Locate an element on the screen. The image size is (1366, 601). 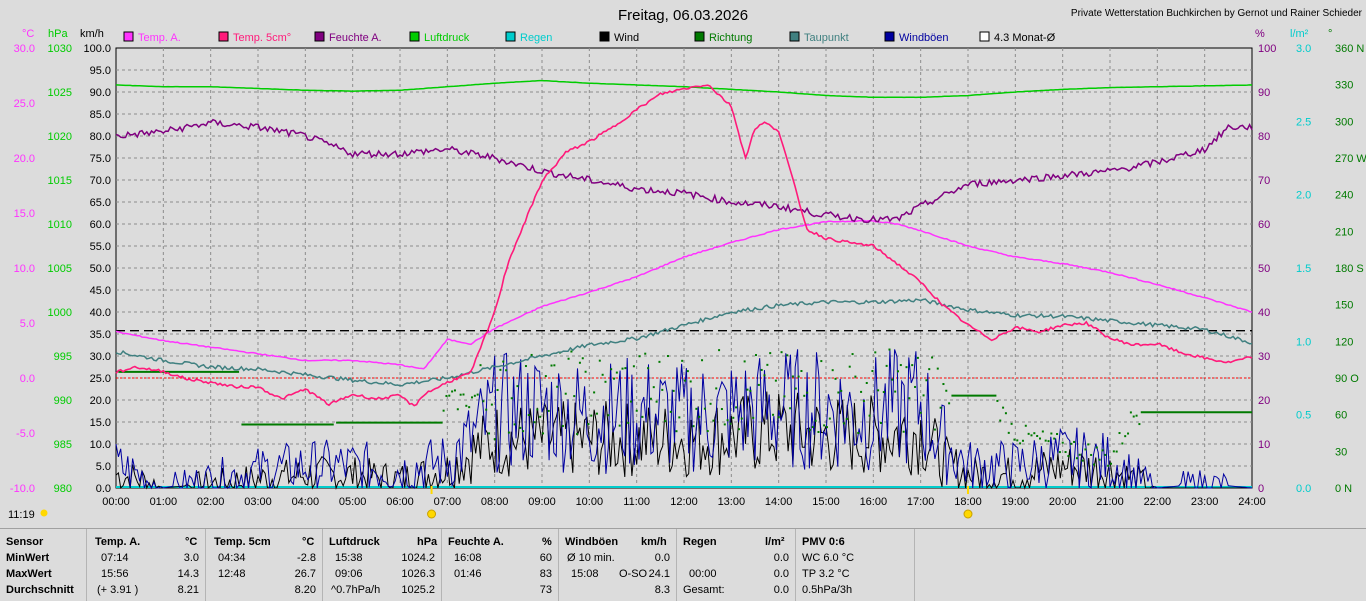
current-time: 11:19 is located at coordinates (21, 515).